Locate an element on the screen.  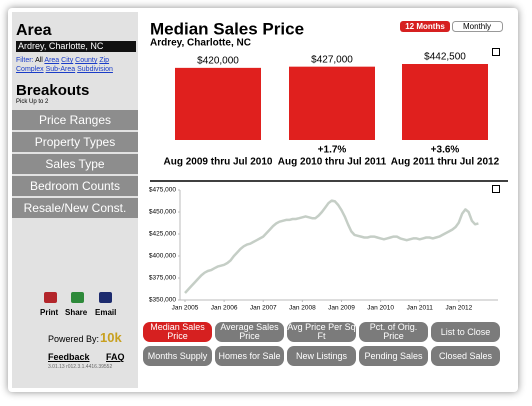
action-label: Email is located at coordinates (106, 312).